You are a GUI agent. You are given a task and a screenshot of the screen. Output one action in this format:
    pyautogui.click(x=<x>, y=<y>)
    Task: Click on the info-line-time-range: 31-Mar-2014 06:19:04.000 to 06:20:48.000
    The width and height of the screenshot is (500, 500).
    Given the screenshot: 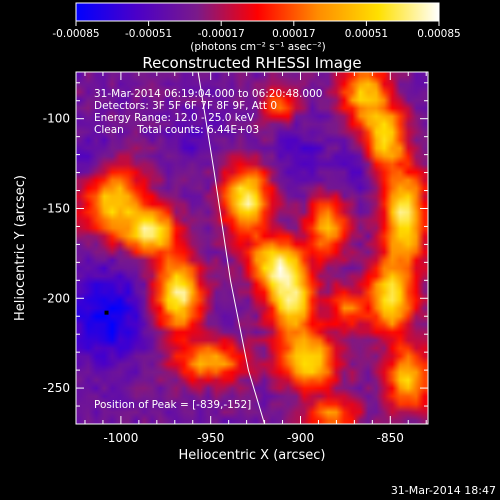 What is the action you would take?
    pyautogui.click(x=208, y=94)
    